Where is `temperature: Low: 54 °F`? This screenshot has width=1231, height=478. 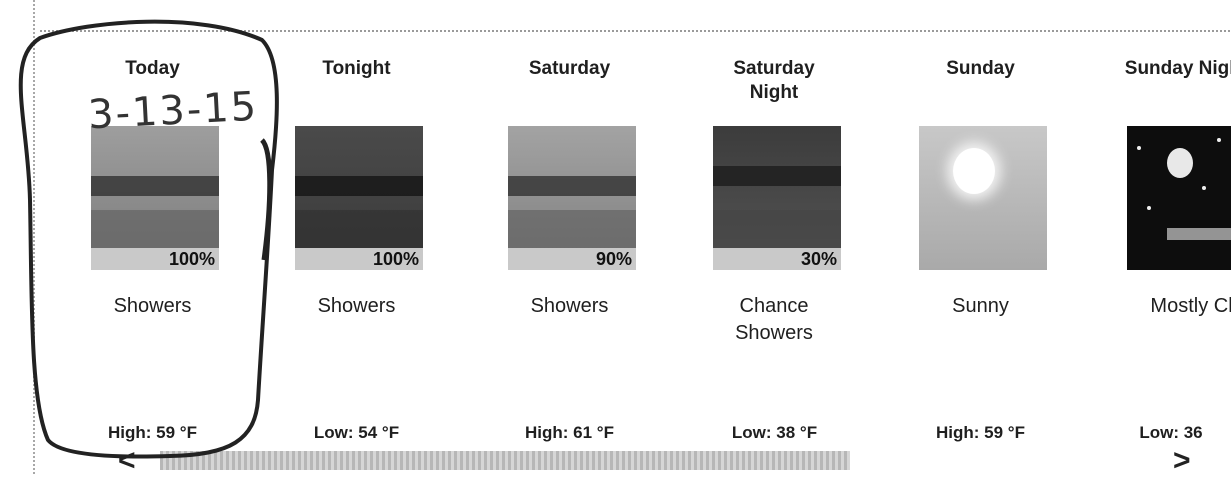 temperature: Low: 54 °F is located at coordinates (356, 432).